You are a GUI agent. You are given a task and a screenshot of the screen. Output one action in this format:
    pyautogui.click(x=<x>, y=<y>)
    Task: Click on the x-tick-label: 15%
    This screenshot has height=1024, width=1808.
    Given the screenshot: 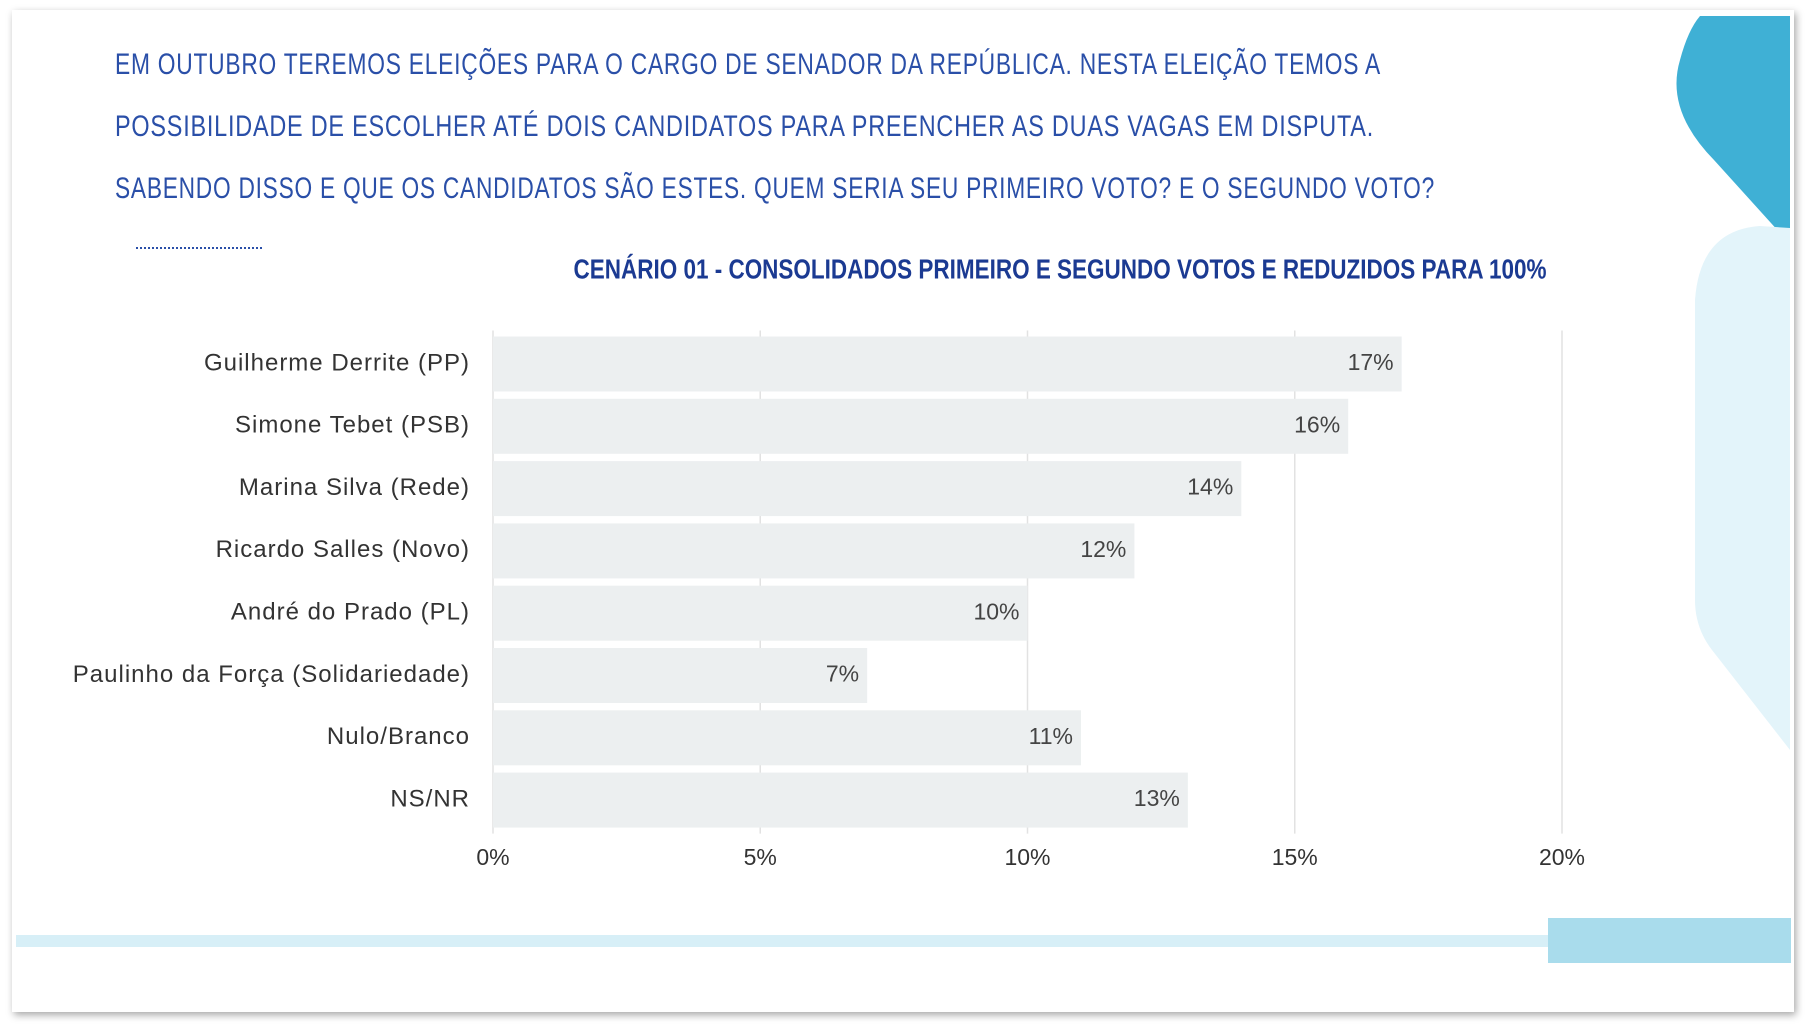 What is the action you would take?
    pyautogui.click(x=1295, y=857)
    